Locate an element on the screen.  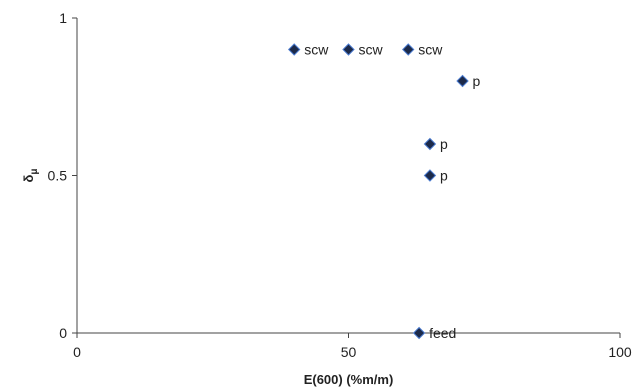
y-ticks: 00.51 is located at coordinates (62, 175).